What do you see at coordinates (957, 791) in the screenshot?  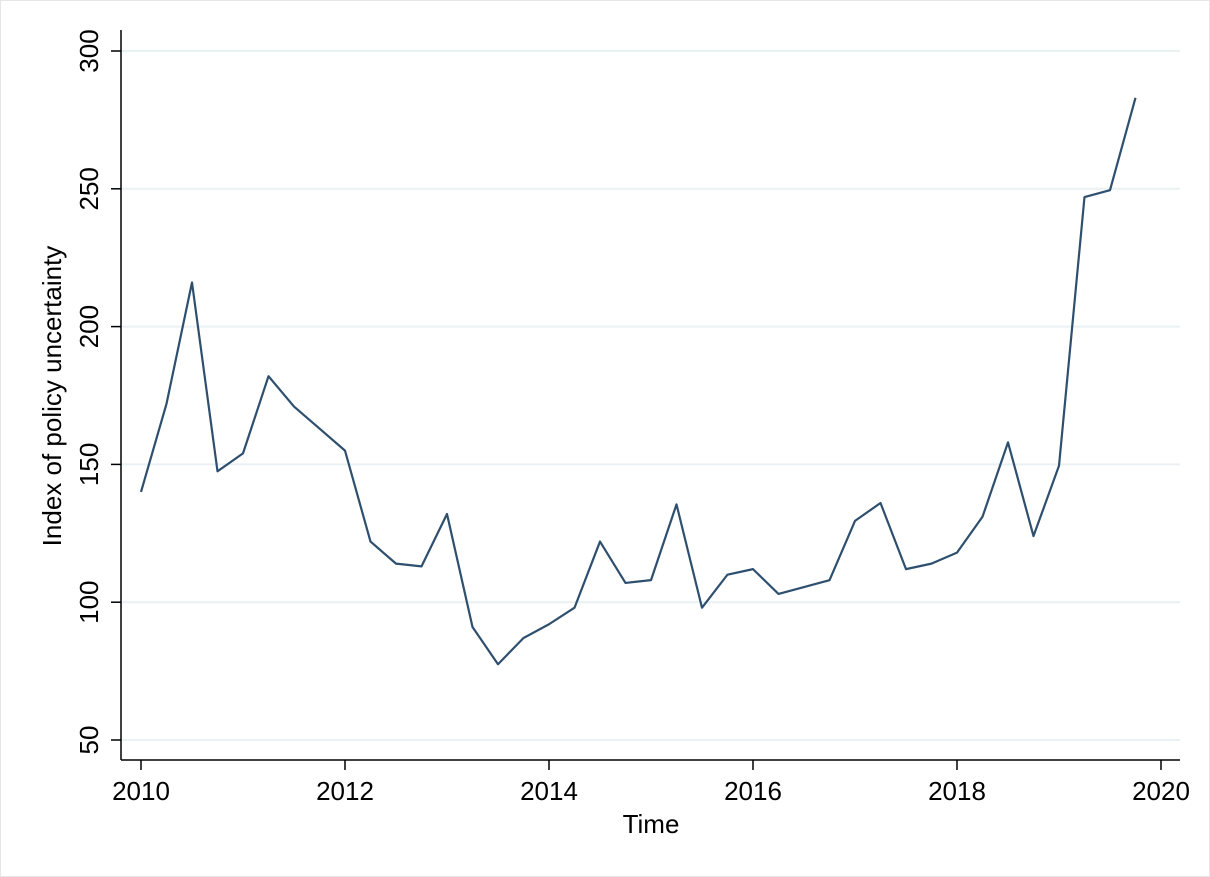 I see `x-tick-label: 2018` at bounding box center [957, 791].